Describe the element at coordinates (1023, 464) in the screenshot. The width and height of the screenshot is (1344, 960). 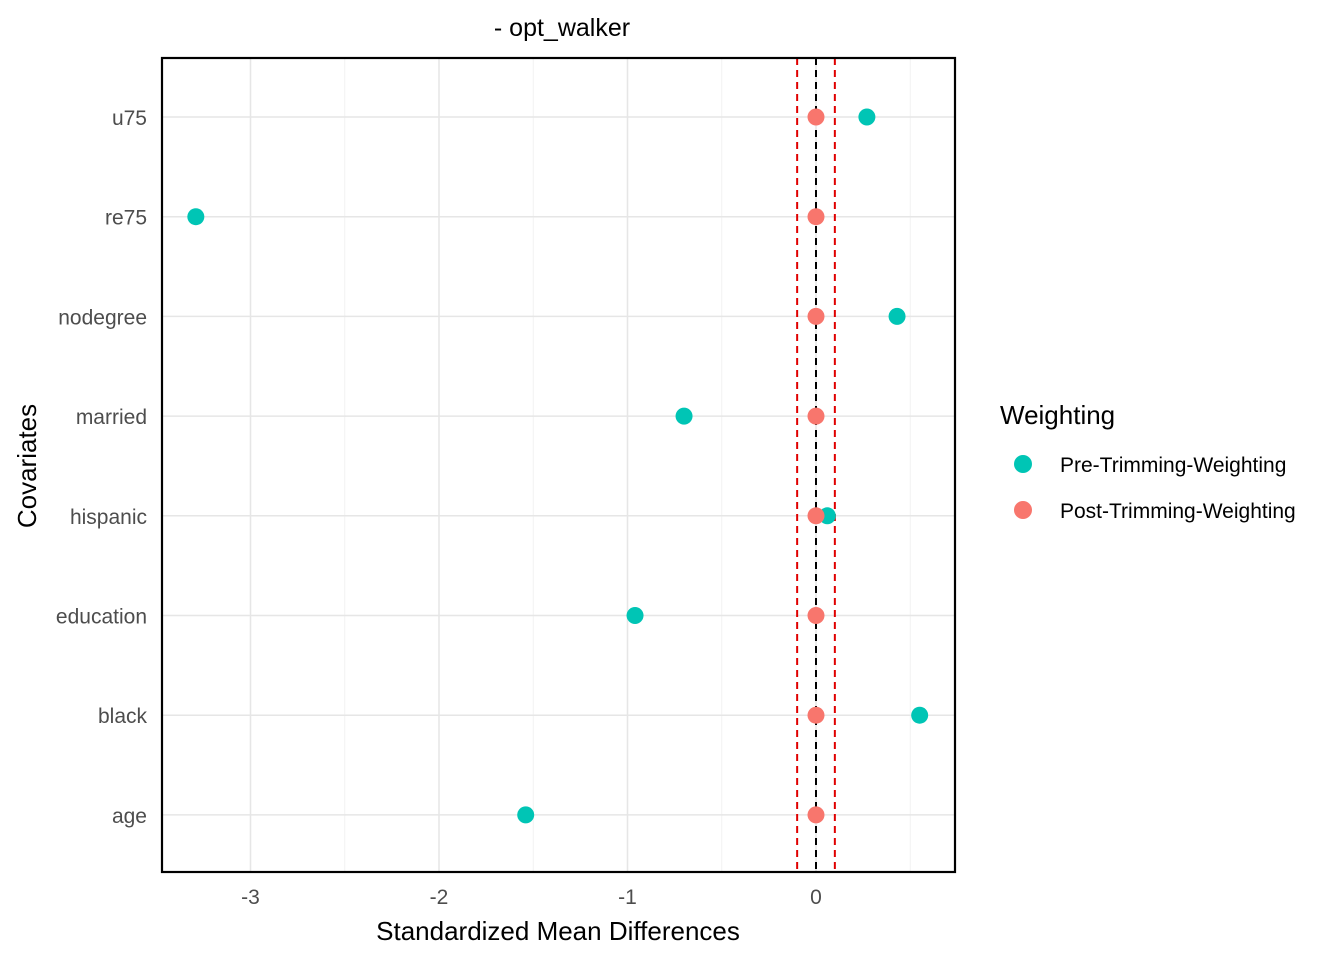
I see `legend-key-pre-trimming-weighting` at that location.